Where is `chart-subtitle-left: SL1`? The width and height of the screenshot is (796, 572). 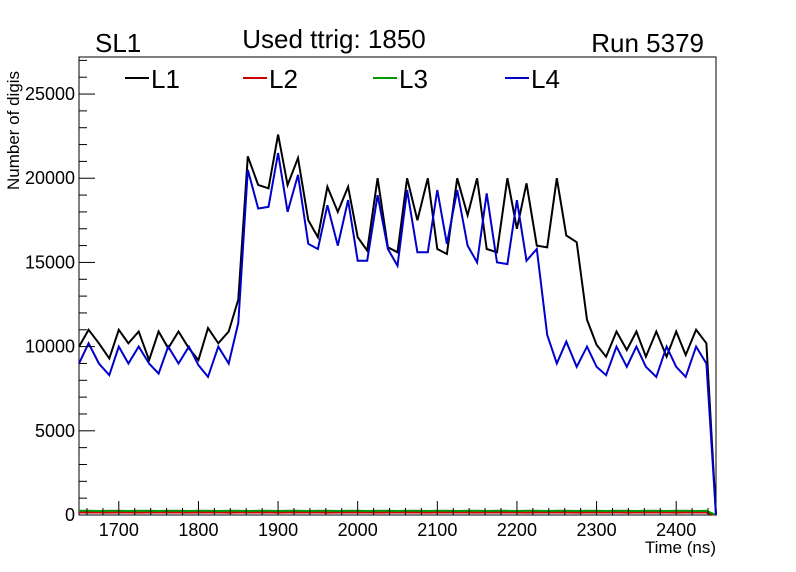 chart-subtitle-left: SL1 is located at coordinates (118, 43).